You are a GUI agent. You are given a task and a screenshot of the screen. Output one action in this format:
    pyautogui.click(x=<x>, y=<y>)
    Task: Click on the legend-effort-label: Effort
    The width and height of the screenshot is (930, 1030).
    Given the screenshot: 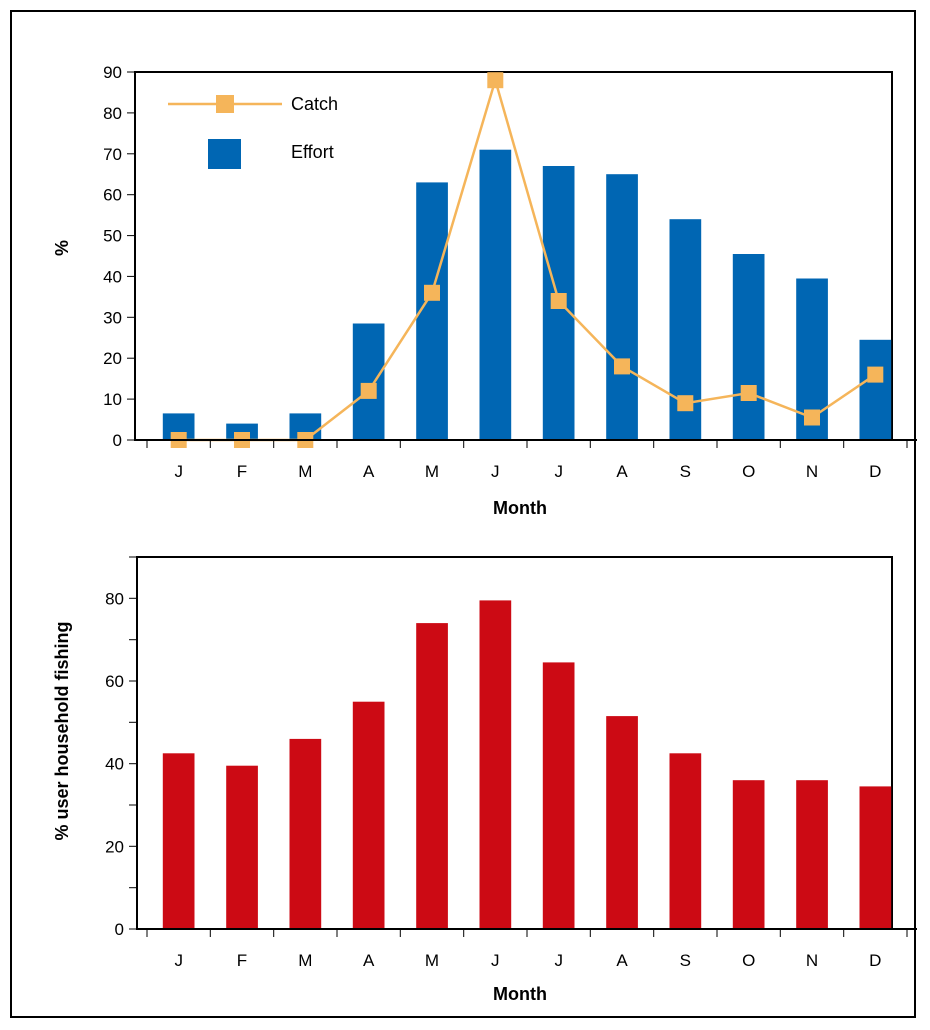 What is the action you would take?
    pyautogui.click(x=312, y=152)
    